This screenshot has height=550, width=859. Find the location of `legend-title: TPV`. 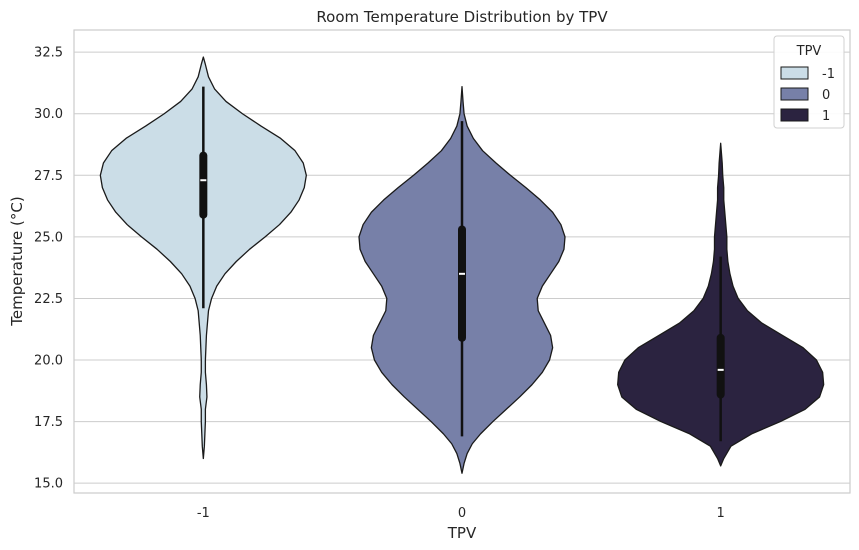

legend-title: TPV is located at coordinates (809, 51).